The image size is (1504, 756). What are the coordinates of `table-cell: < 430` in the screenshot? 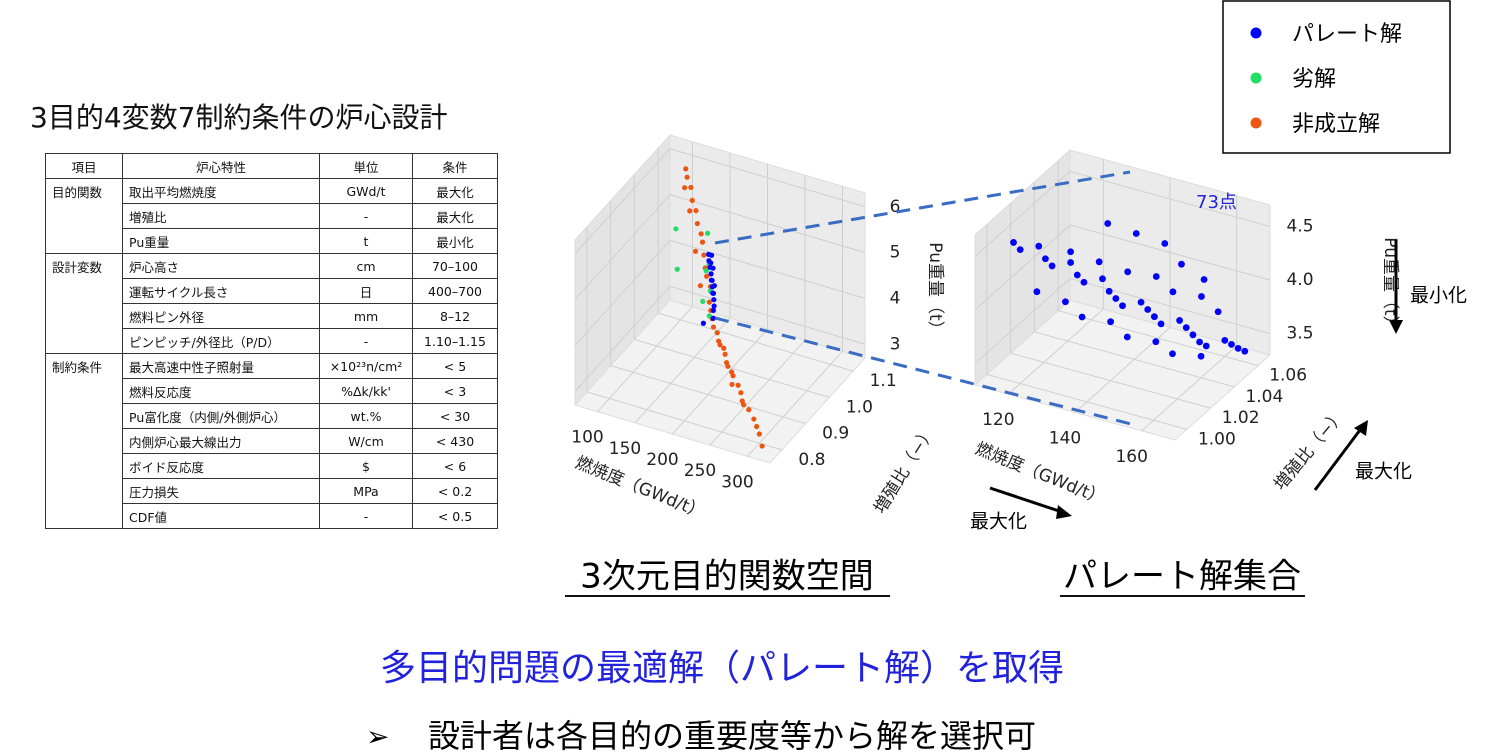 It's located at (455, 441).